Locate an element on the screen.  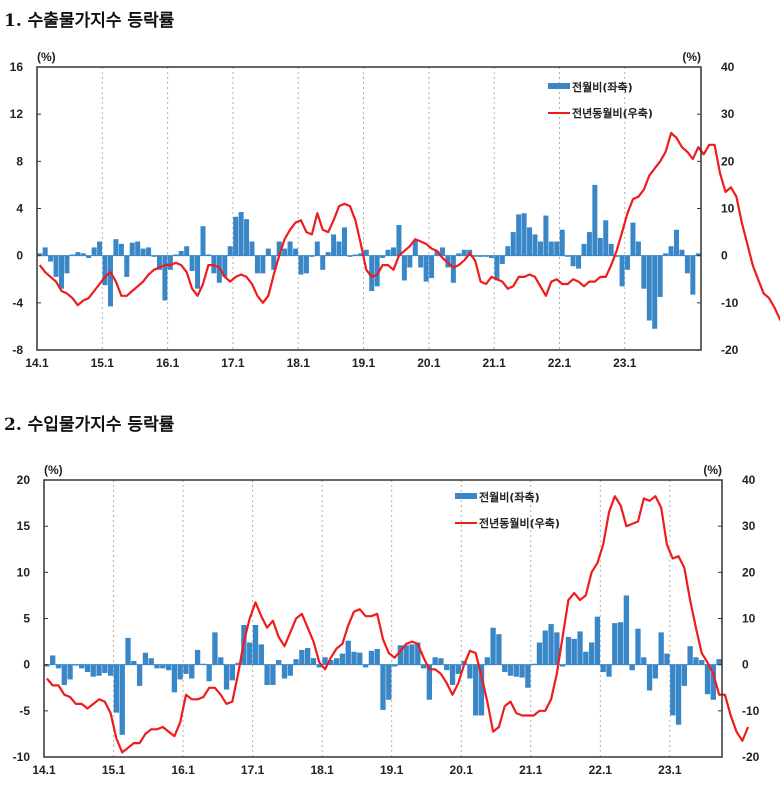
x-tick-label: 23.1 is located at coordinates (625, 363).